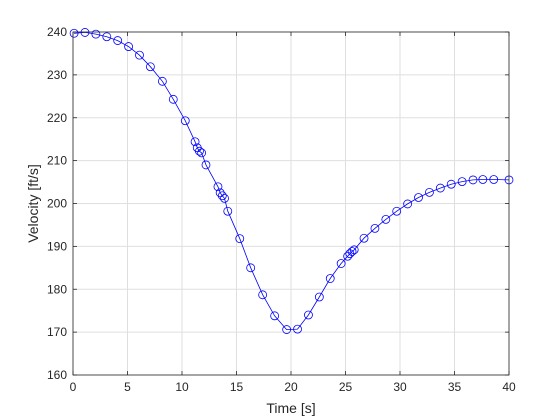 The image size is (560, 420). What do you see at coordinates (57, 332) in the screenshot?
I see `y-tick-label: 170` at bounding box center [57, 332].